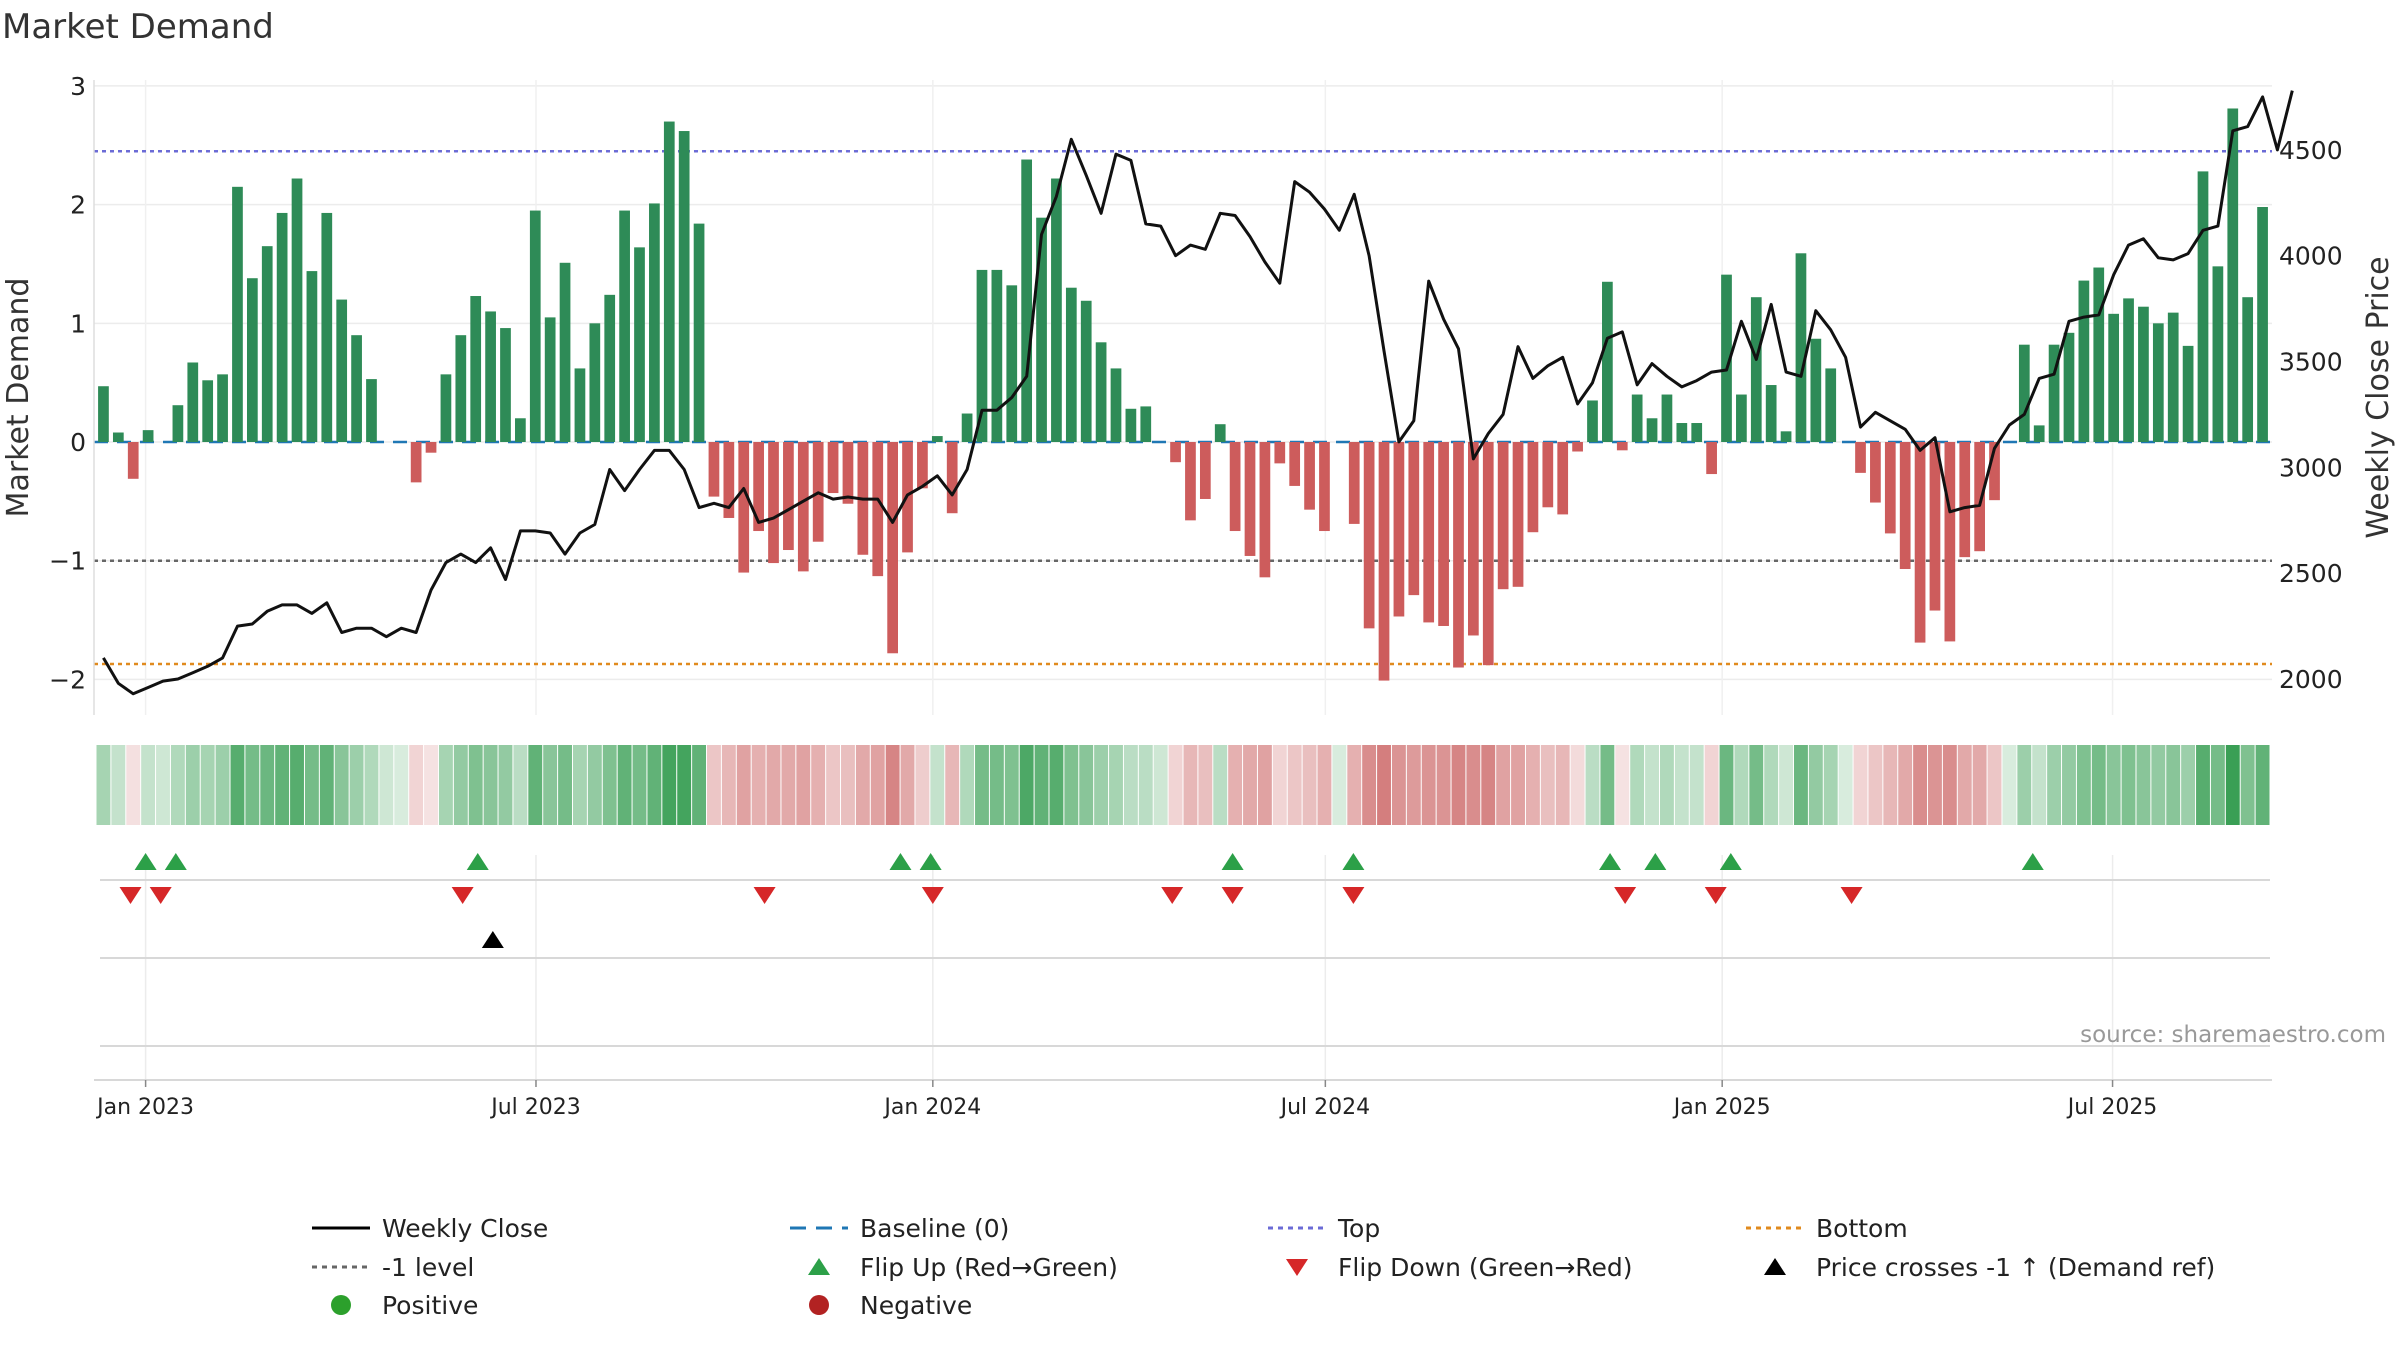 This screenshot has height=1350, width=2400. Describe the element at coordinates (2311, 362) in the screenshot. I see `y-tick-label-right: 3500` at that location.